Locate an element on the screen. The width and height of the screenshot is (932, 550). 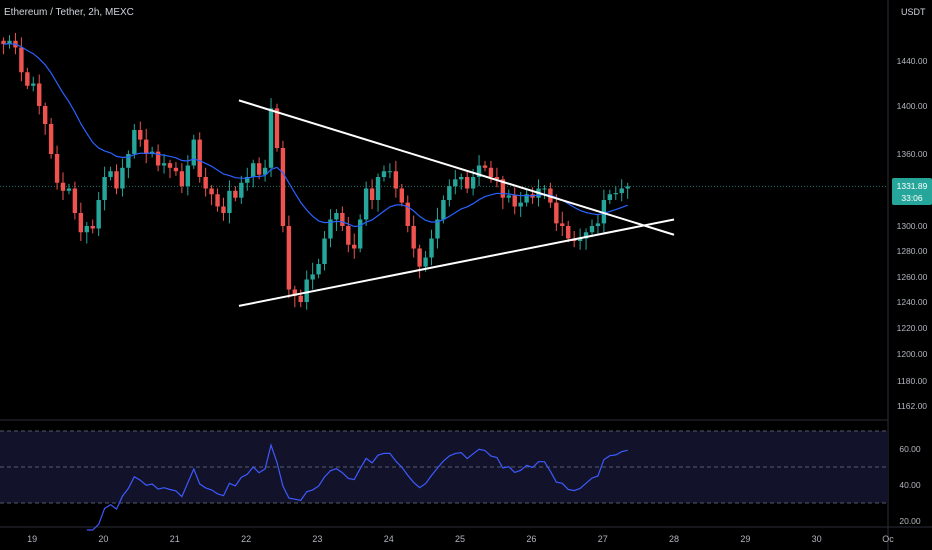
lower-trendline is located at coordinates (456, 262).